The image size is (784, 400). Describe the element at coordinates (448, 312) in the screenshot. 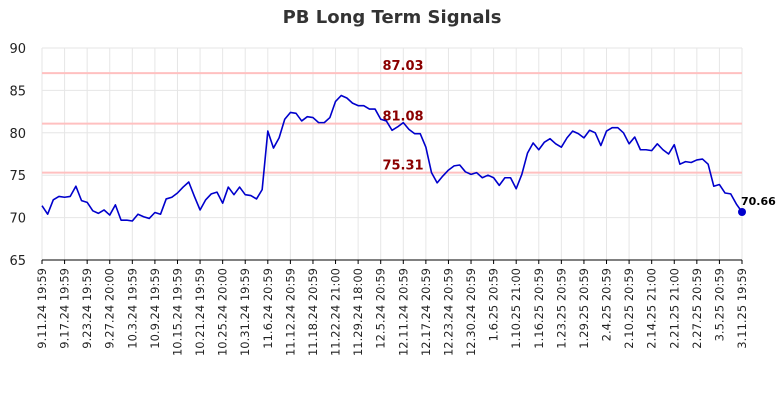

I see `x-tick-label: 12.23.24 20:59` at that location.